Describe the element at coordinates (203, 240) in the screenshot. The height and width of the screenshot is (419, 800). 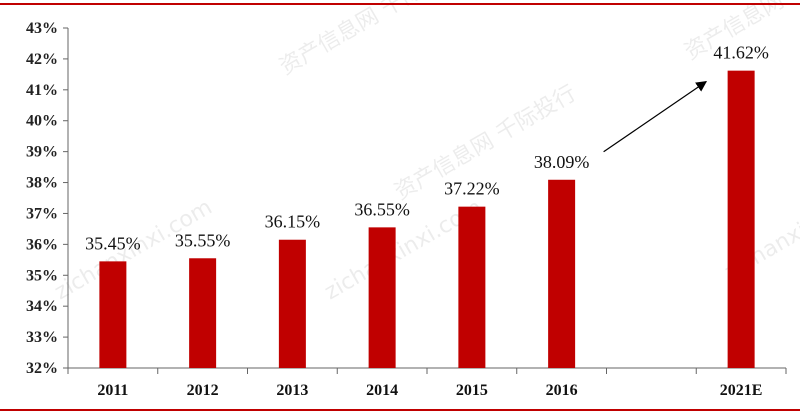
I see `data-label: 35.55%` at that location.